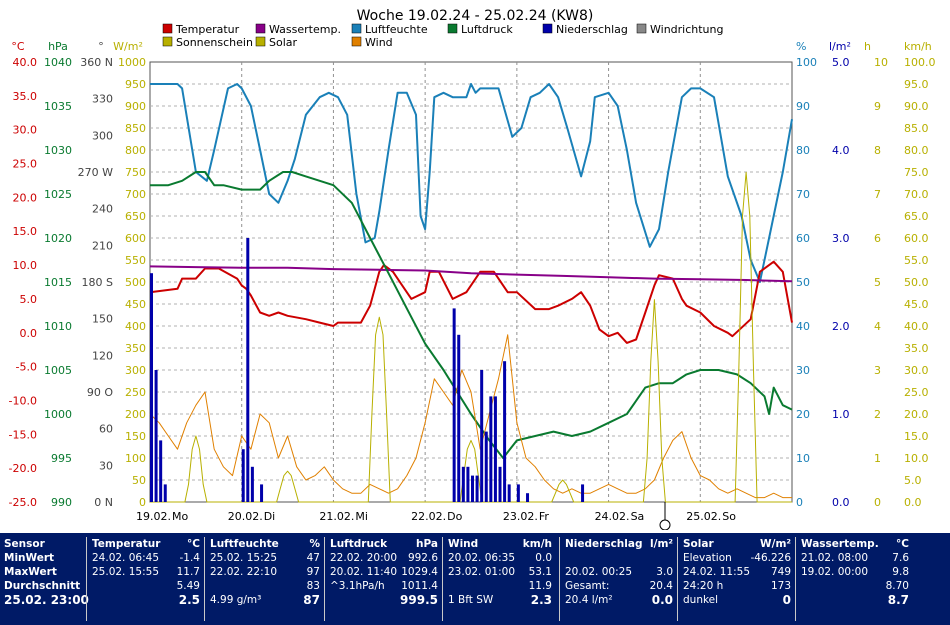 The image size is (950, 625). What do you see at coordinates (877, 326) in the screenshot?
I see `axis-tick-sunshine: 4` at bounding box center [877, 326].